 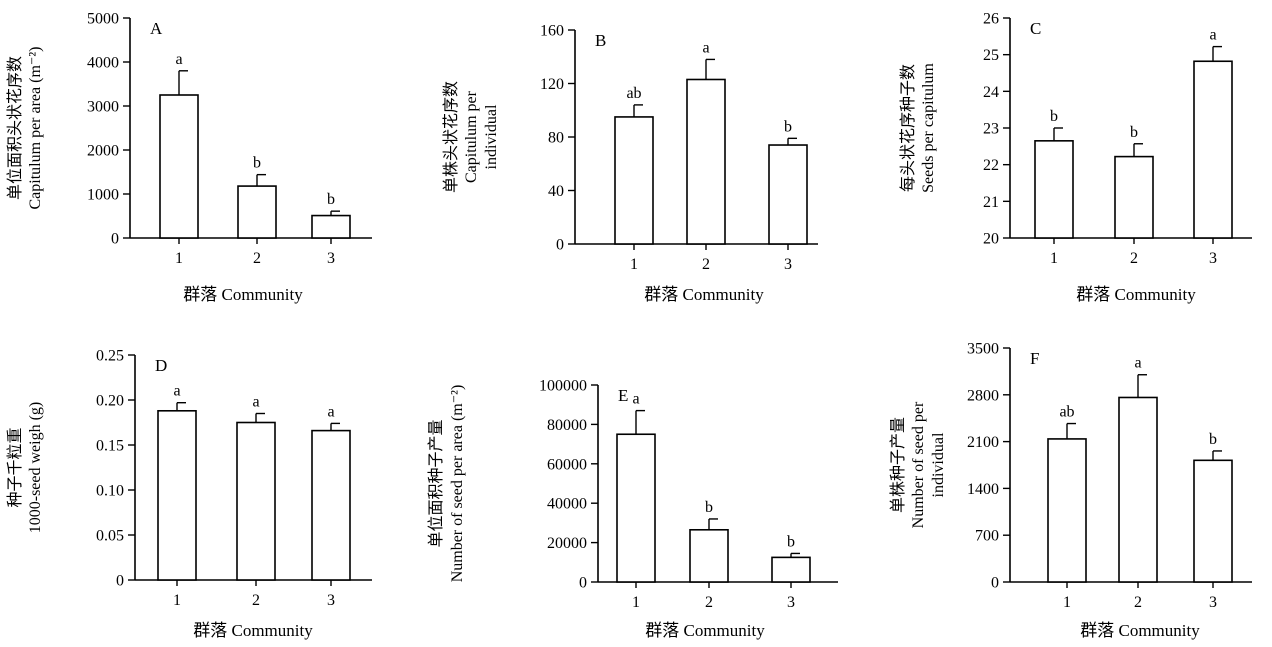 I want to click on panel-b-ylabel-line: 单株头状花序数, so click(x=451, y=137).